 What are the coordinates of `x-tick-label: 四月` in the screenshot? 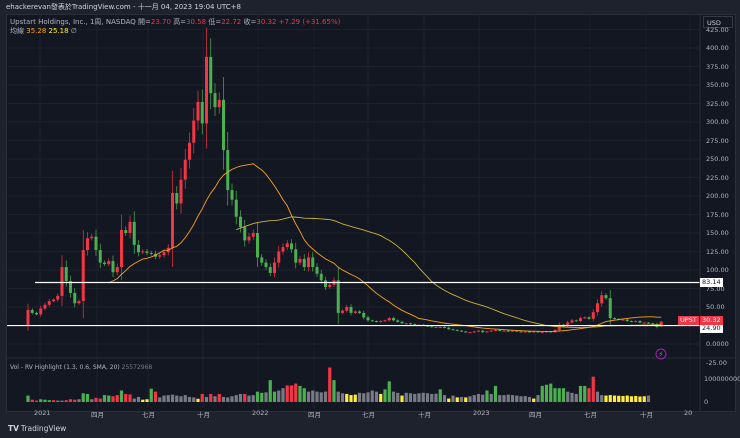 It's located at (314, 415).